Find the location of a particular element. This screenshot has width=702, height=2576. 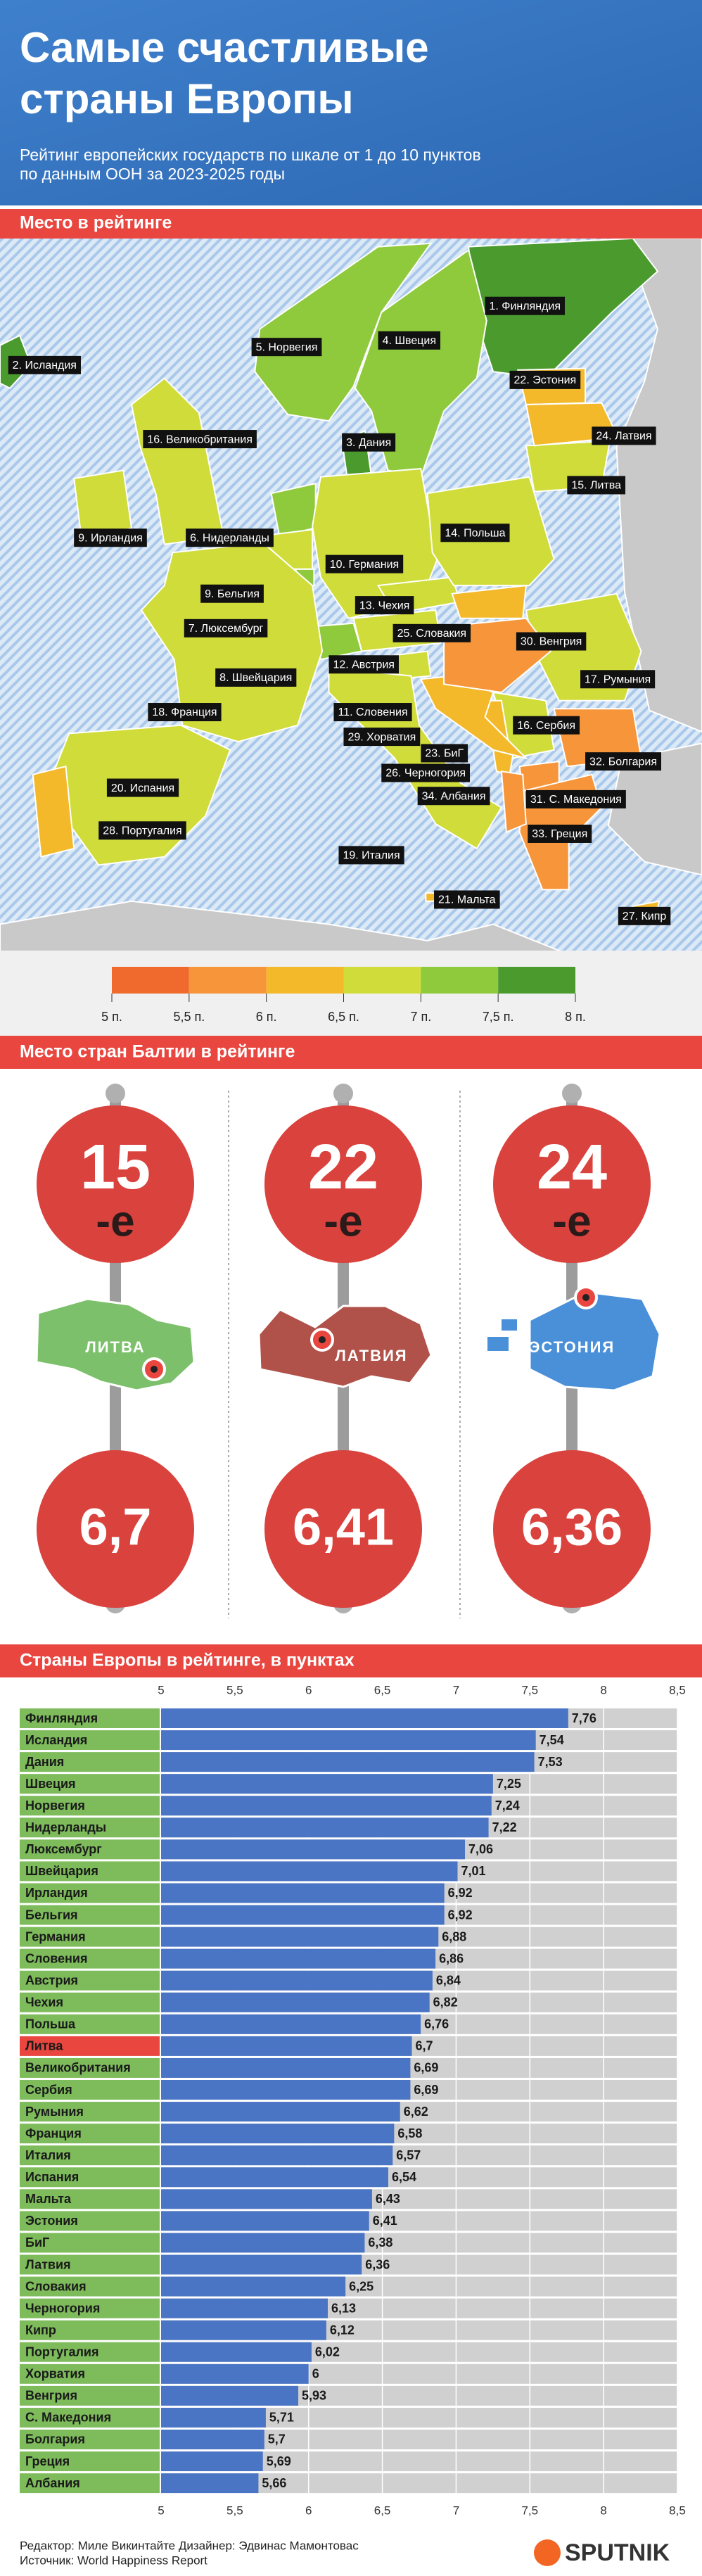

category-label: Австрия is located at coordinates (51, 1980).